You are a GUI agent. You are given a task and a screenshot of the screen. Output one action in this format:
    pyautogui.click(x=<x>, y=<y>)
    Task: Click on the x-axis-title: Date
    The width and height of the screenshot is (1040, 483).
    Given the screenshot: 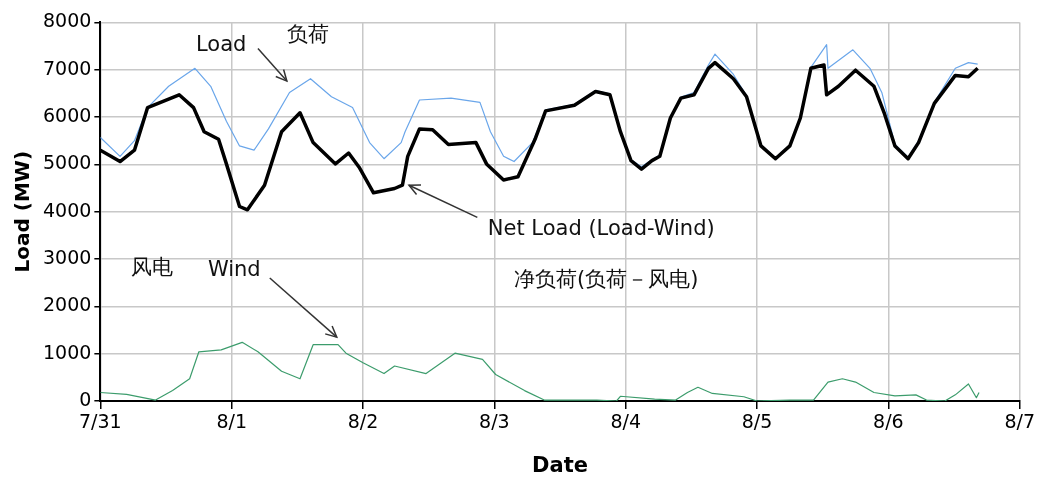 What is the action you would take?
    pyautogui.click(x=560, y=464)
    